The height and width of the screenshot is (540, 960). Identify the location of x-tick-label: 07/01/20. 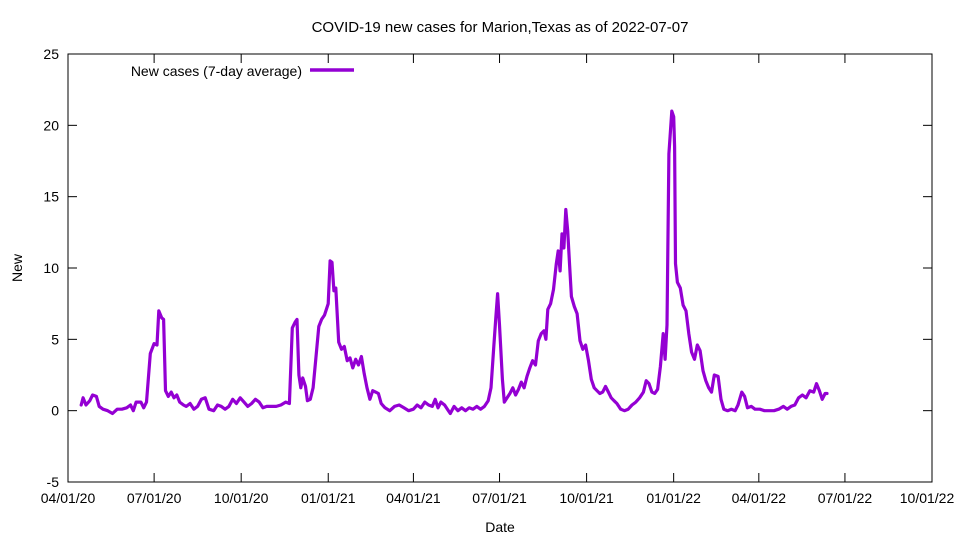
(154, 498).